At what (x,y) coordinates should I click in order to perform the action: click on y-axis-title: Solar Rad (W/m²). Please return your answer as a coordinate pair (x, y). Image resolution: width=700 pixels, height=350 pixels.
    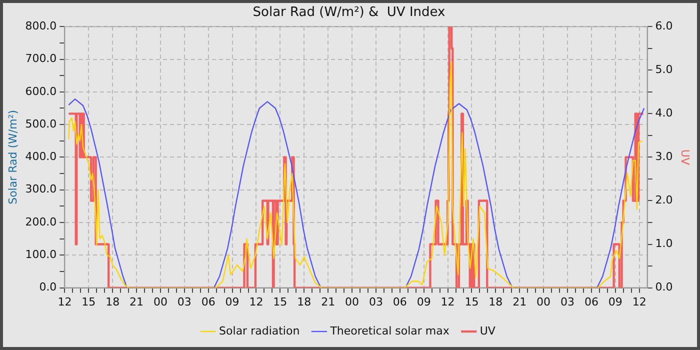
    Looking at the image, I should click on (13, 157).